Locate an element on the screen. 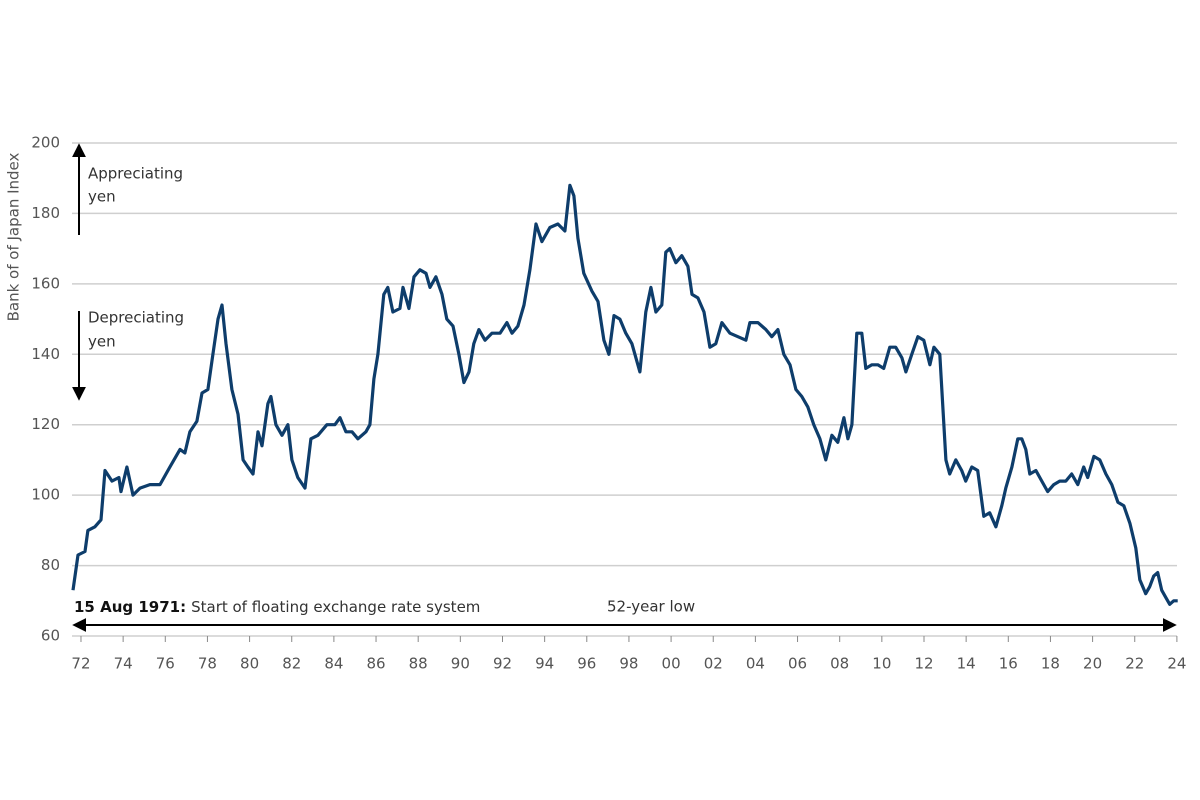  annotation-date: 15 Aug 1971: is located at coordinates (130, 607).